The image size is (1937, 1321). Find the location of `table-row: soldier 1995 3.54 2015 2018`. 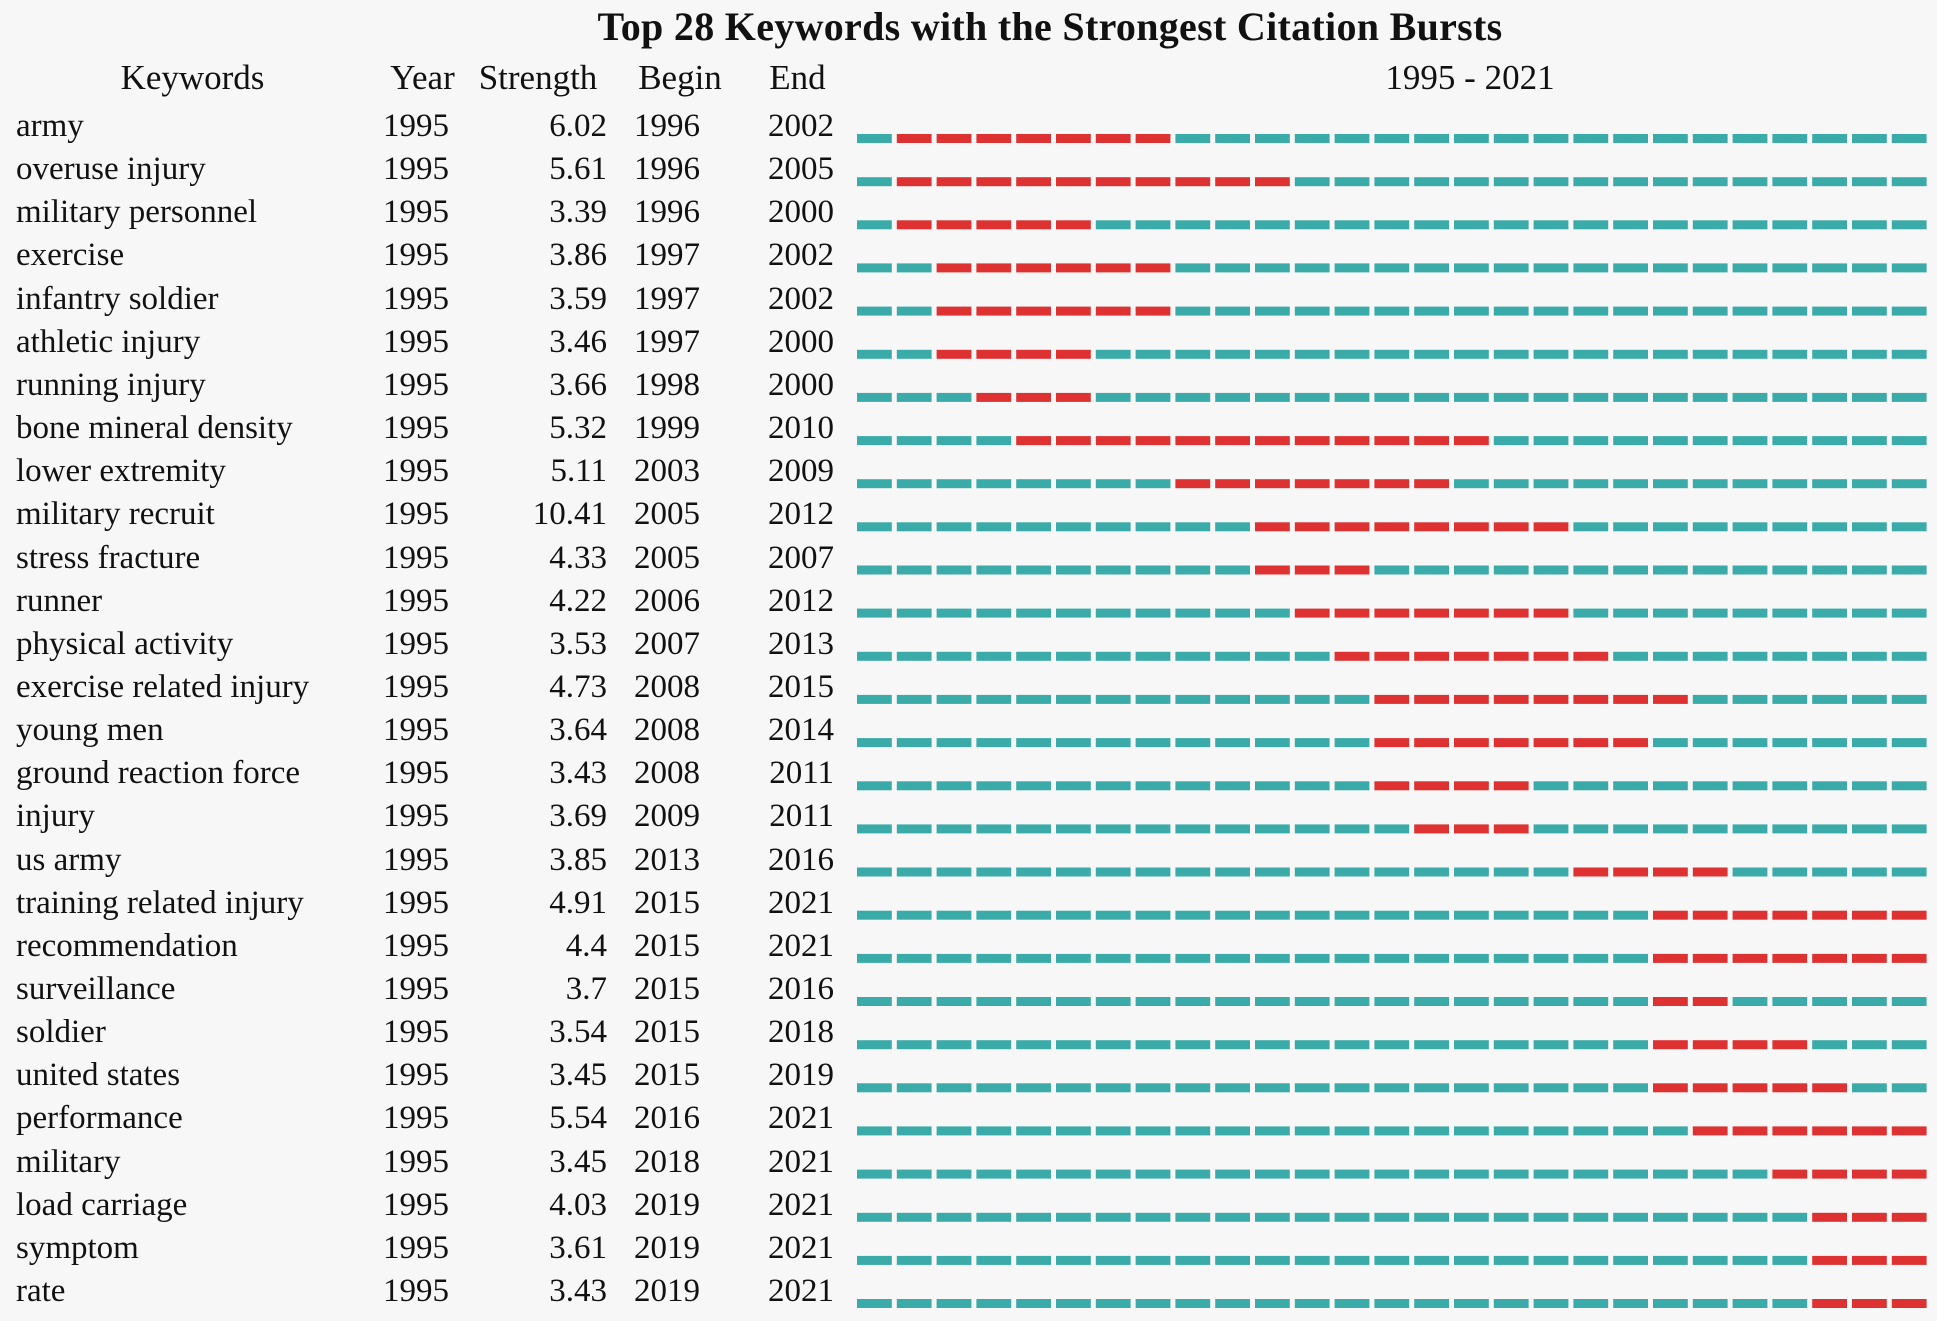

table-row: soldier 1995 3.54 2015 2018 is located at coordinates (968, 1032).